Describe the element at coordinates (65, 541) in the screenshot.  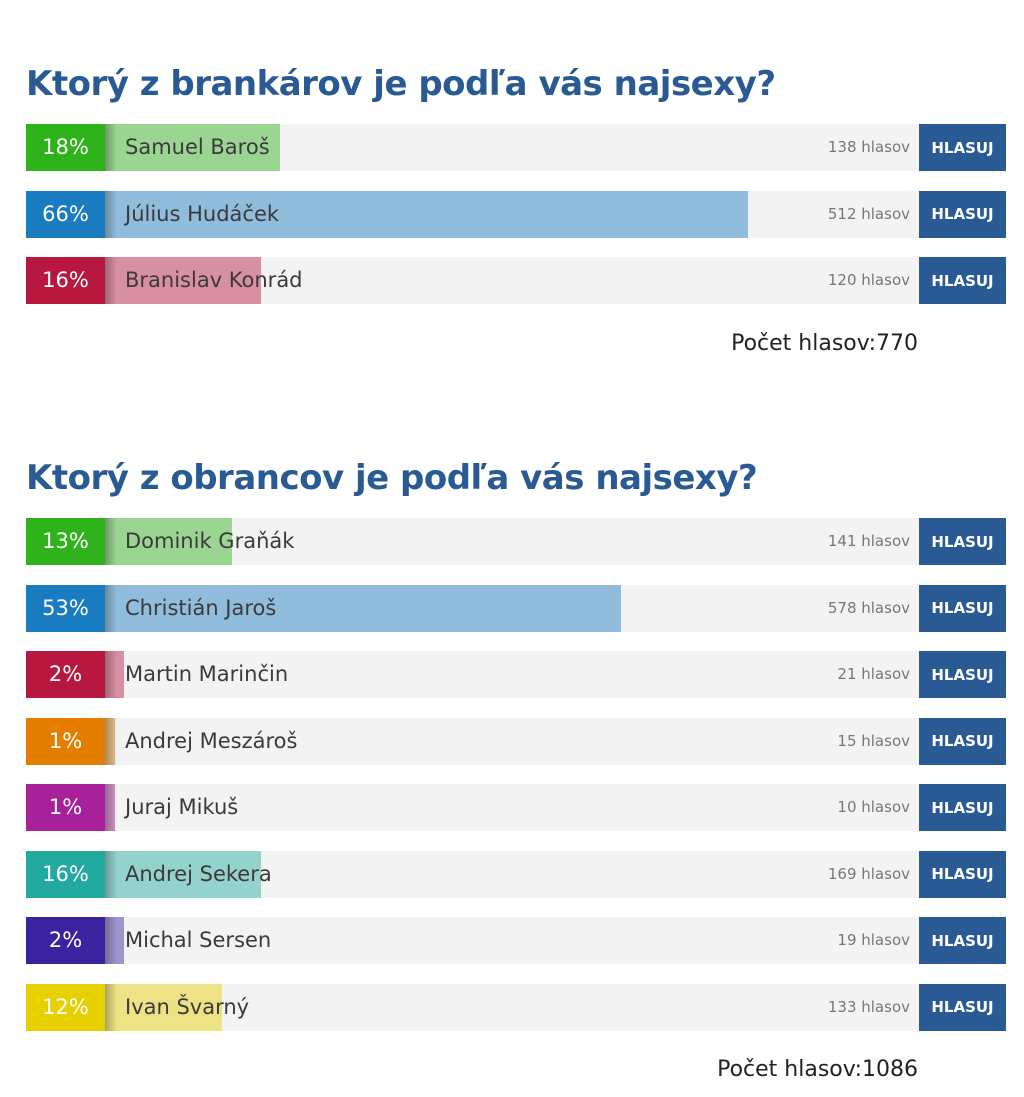
I see `option-percent: 13%` at that location.